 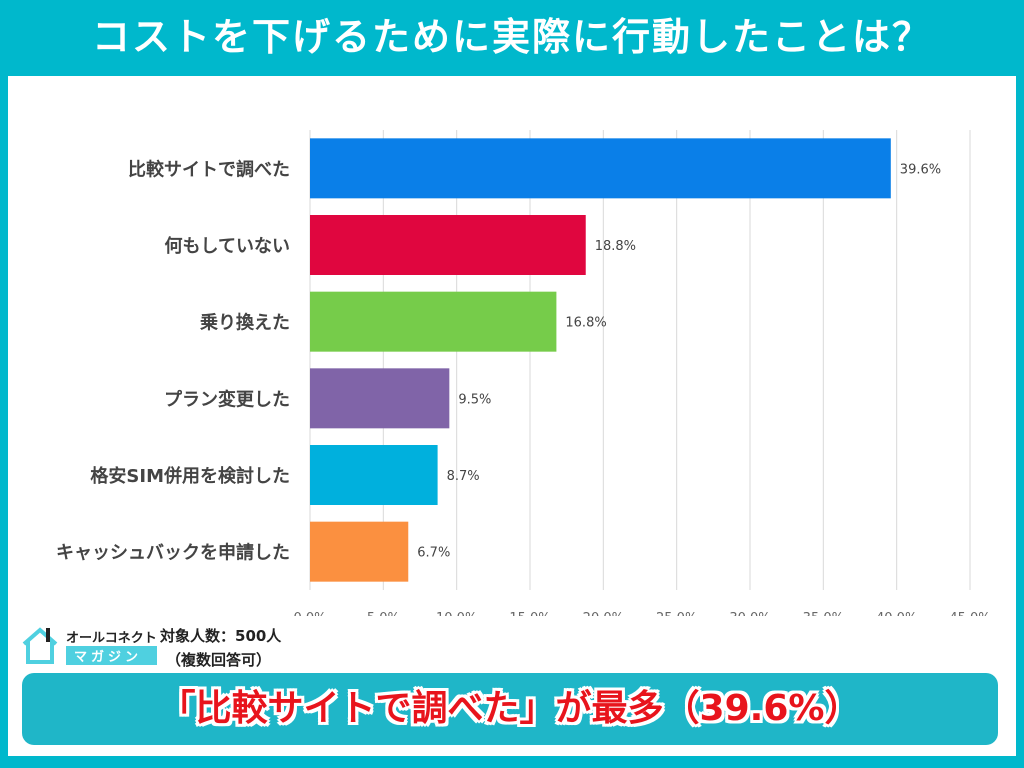 What do you see at coordinates (463, 476) in the screenshot?
I see `data-label: 8.7%` at bounding box center [463, 476].